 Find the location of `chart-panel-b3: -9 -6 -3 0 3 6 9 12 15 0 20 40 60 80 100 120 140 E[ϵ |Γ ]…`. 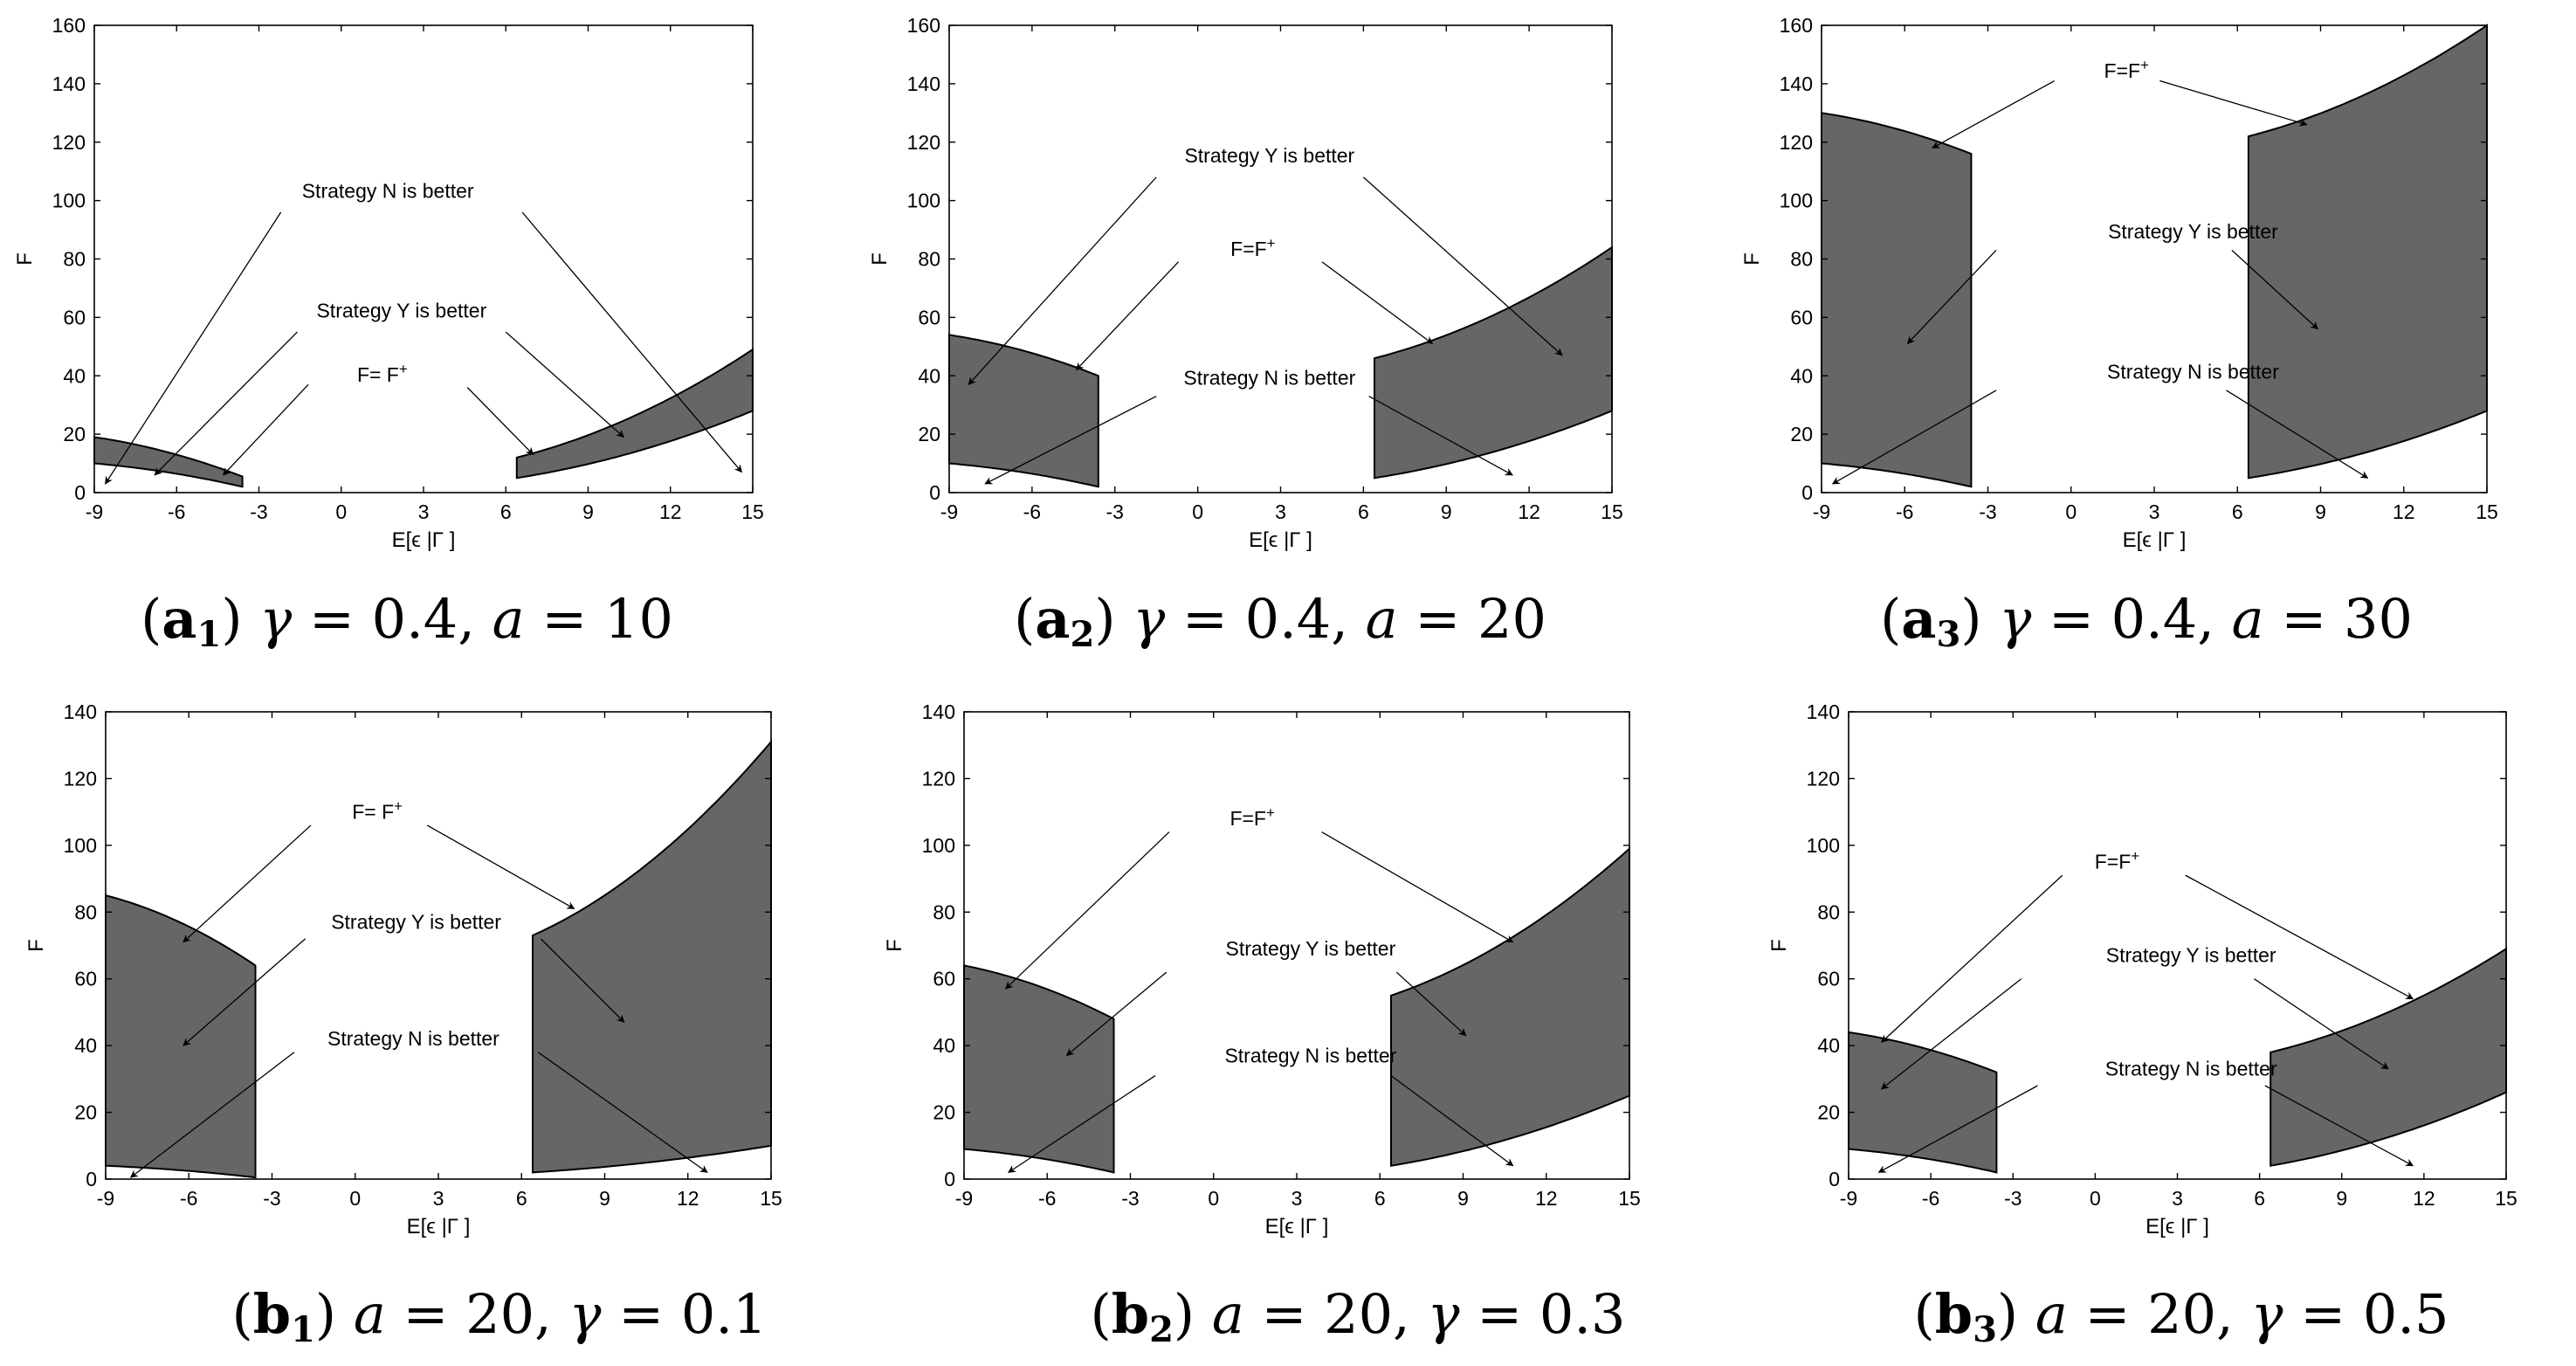

chart-panel-b3: -9 -6 -3 0 3 6 9 12 15 0 20 40 60 80 100 120 140 E[ϵ |Γ ]… is located at coordinates (2142, 1025).